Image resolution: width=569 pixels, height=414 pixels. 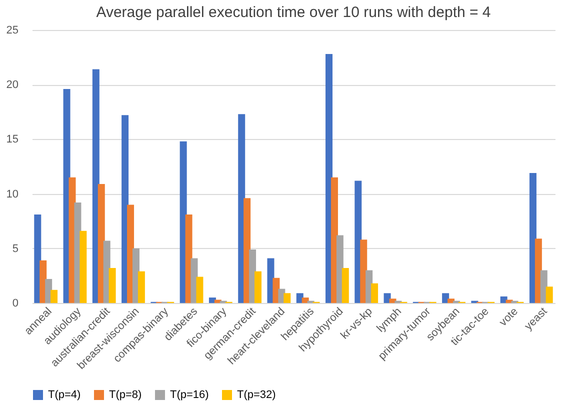 What do you see at coordinates (12, 30) in the screenshot?
I see `y-tick-label: 25` at bounding box center [12, 30].